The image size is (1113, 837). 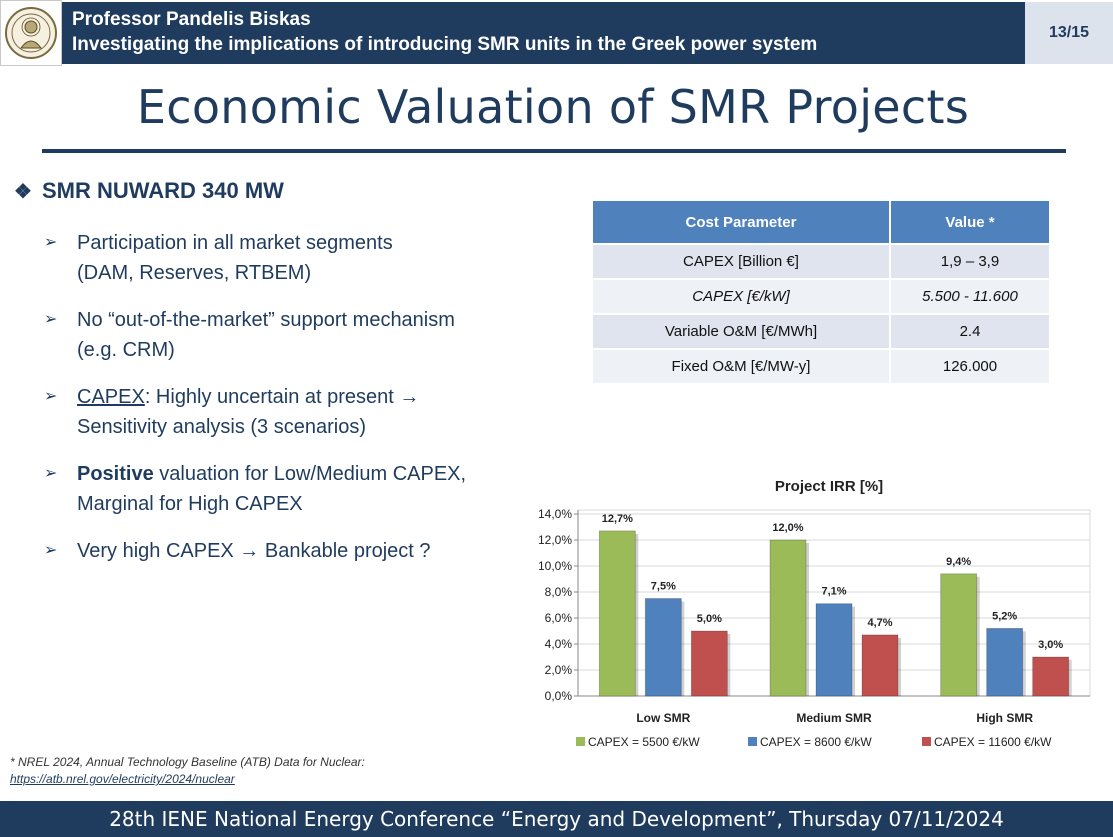 What do you see at coordinates (190, 504) in the screenshot?
I see `bullet-text: Marginal for High CAPEX` at bounding box center [190, 504].